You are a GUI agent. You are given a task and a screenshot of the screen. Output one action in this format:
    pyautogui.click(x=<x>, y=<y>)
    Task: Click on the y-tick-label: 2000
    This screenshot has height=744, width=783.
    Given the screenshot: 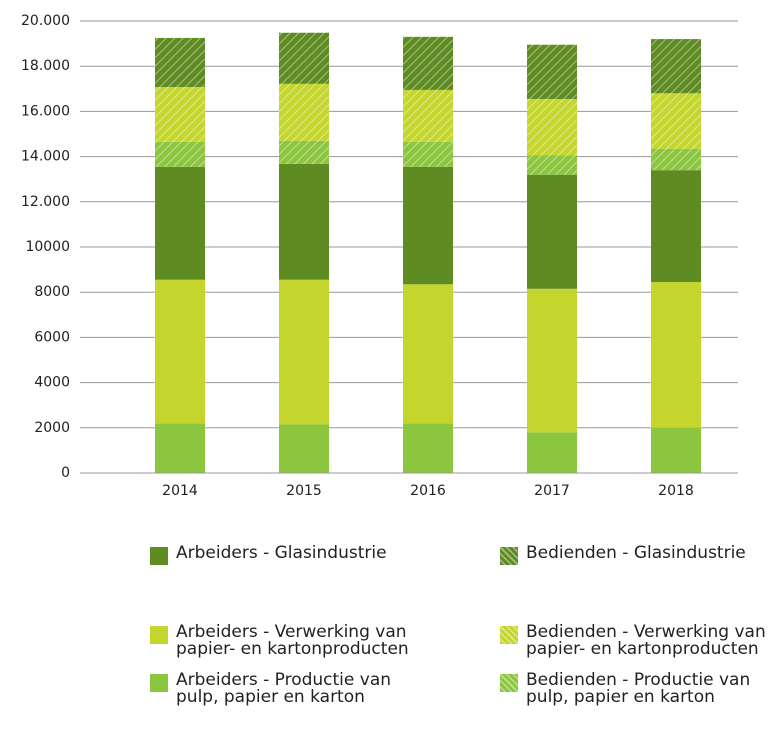 What is the action you would take?
    pyautogui.click(x=52, y=428)
    